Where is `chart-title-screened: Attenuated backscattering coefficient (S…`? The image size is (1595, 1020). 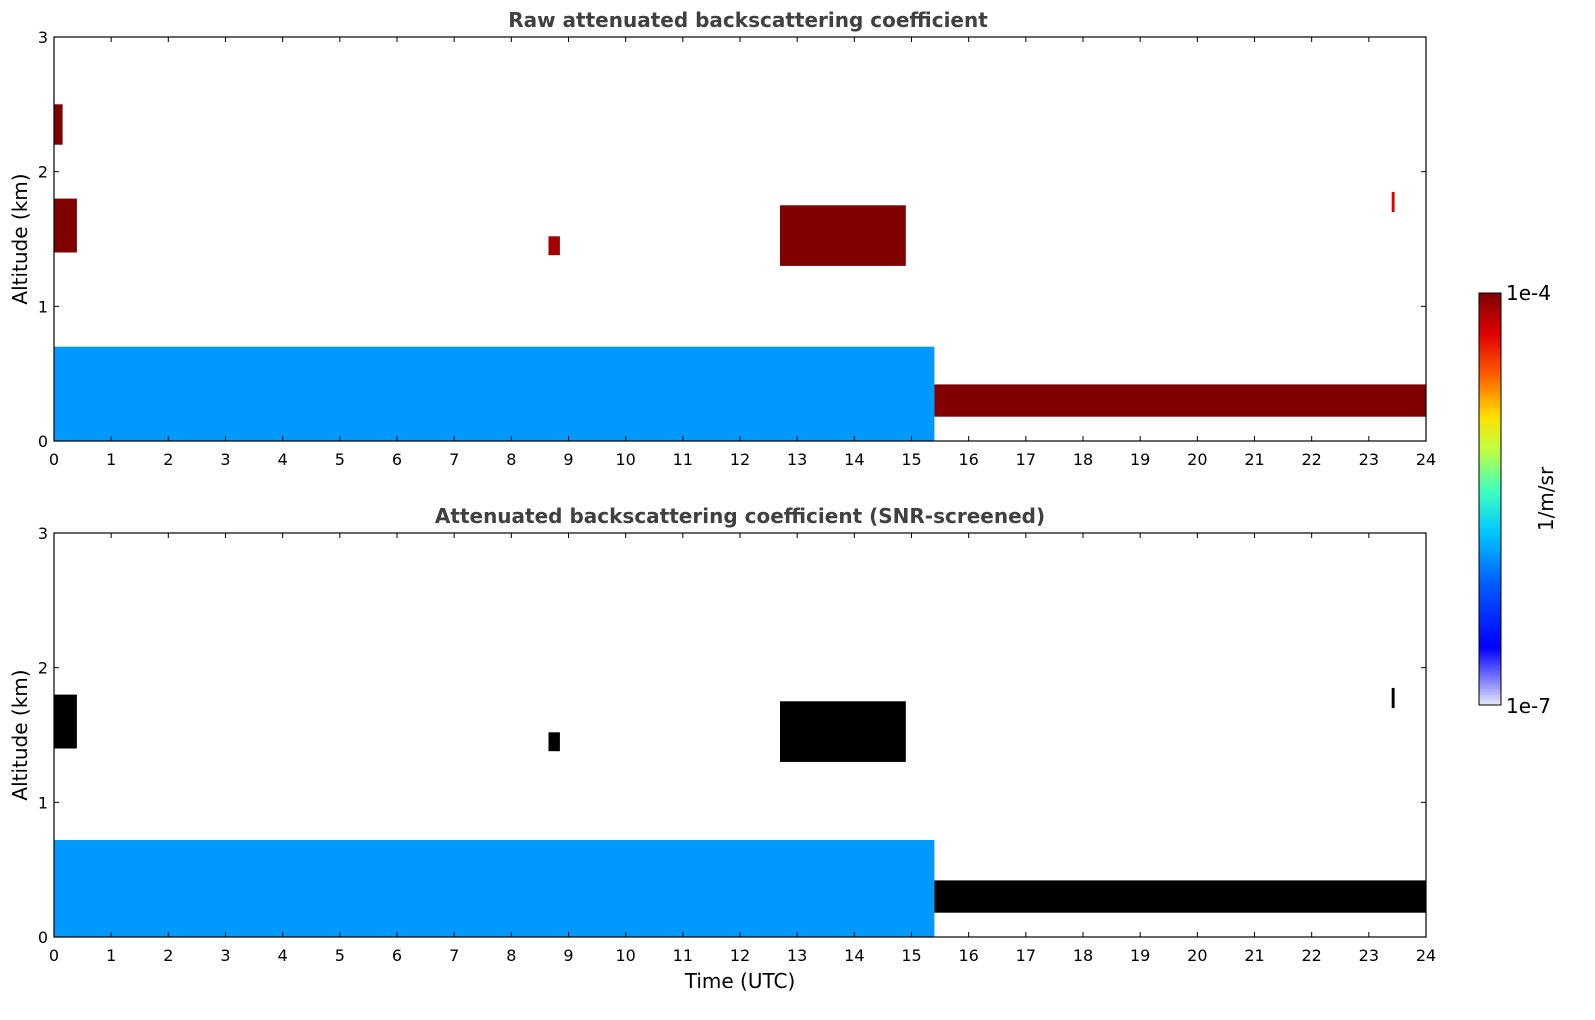 chart-title-screened: Attenuated backscattering coefficient (S… is located at coordinates (740, 516).